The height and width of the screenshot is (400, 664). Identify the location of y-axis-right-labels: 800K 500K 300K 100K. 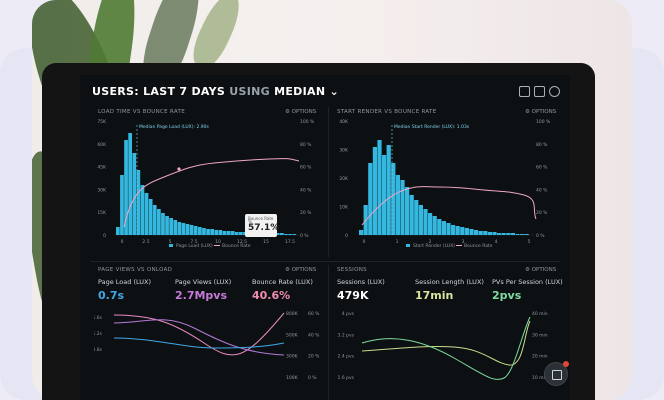
(292, 346).